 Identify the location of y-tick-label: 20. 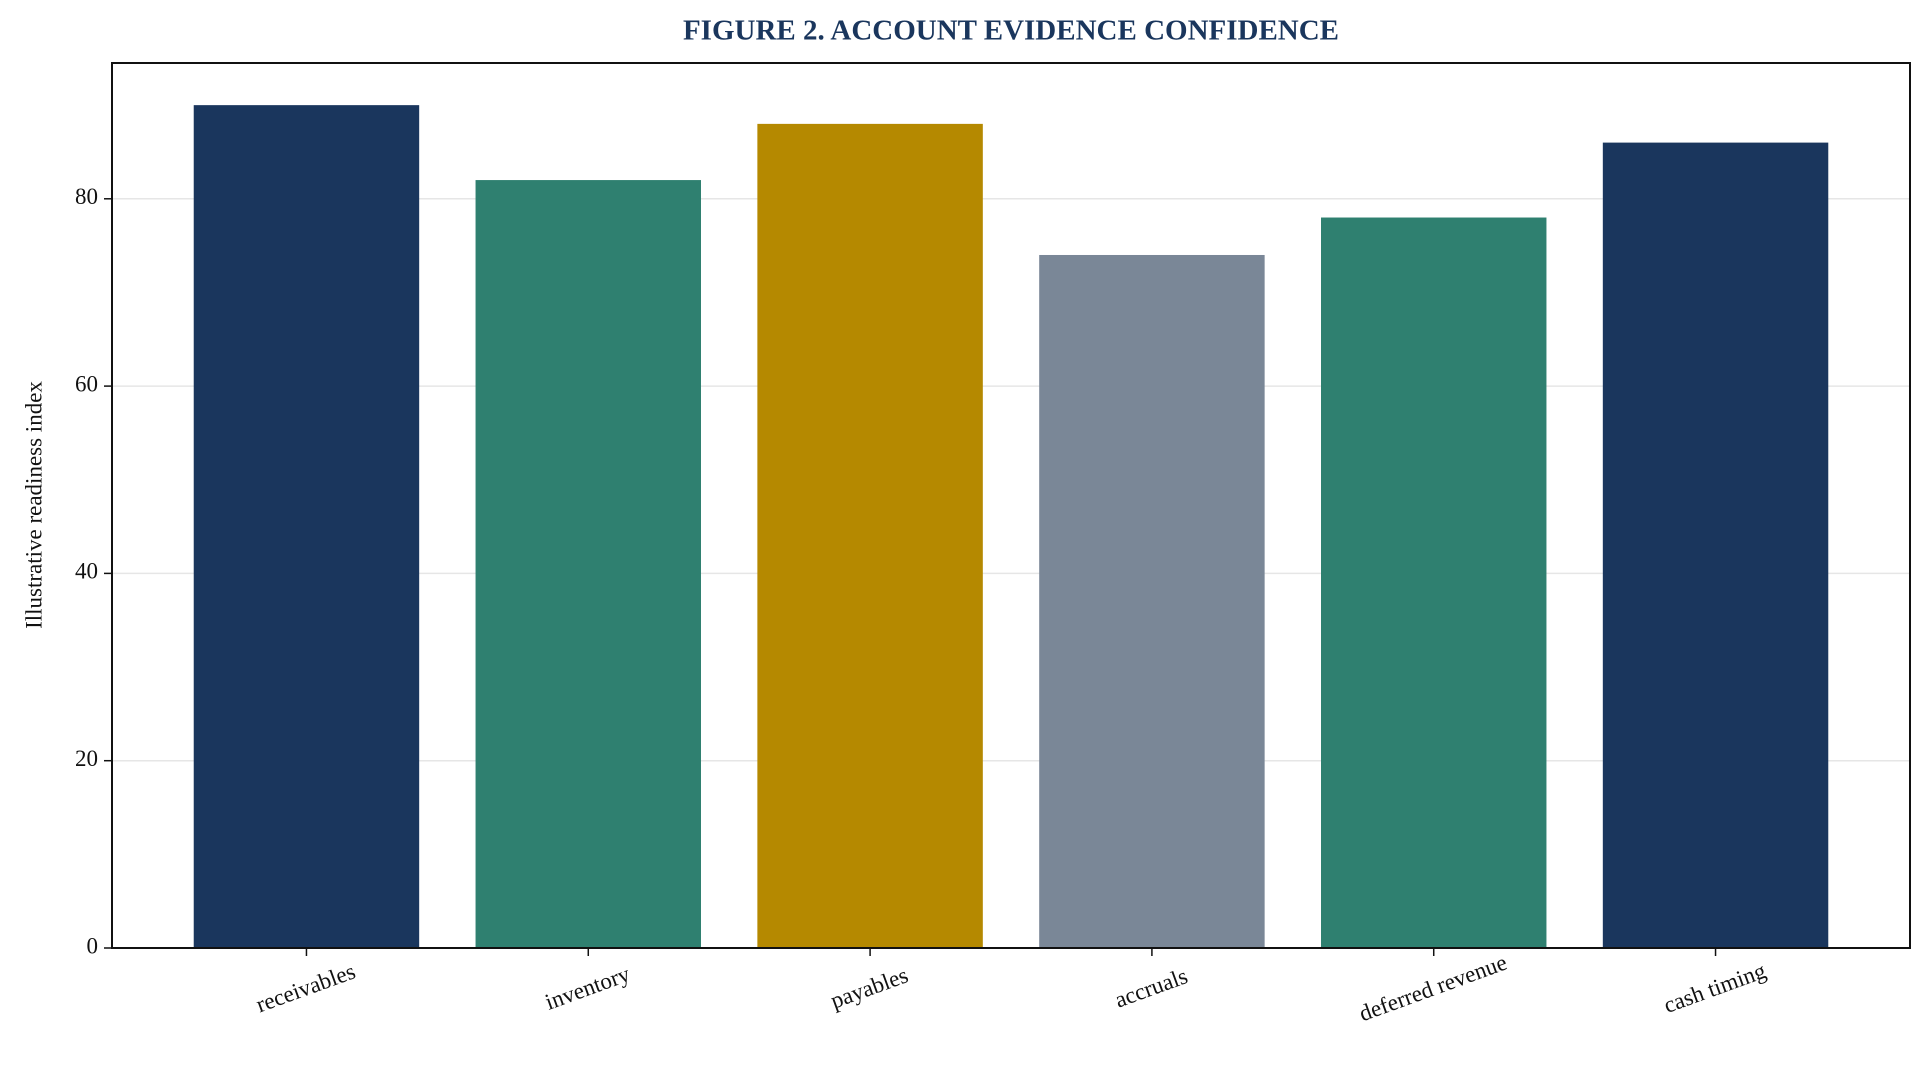
(86, 758).